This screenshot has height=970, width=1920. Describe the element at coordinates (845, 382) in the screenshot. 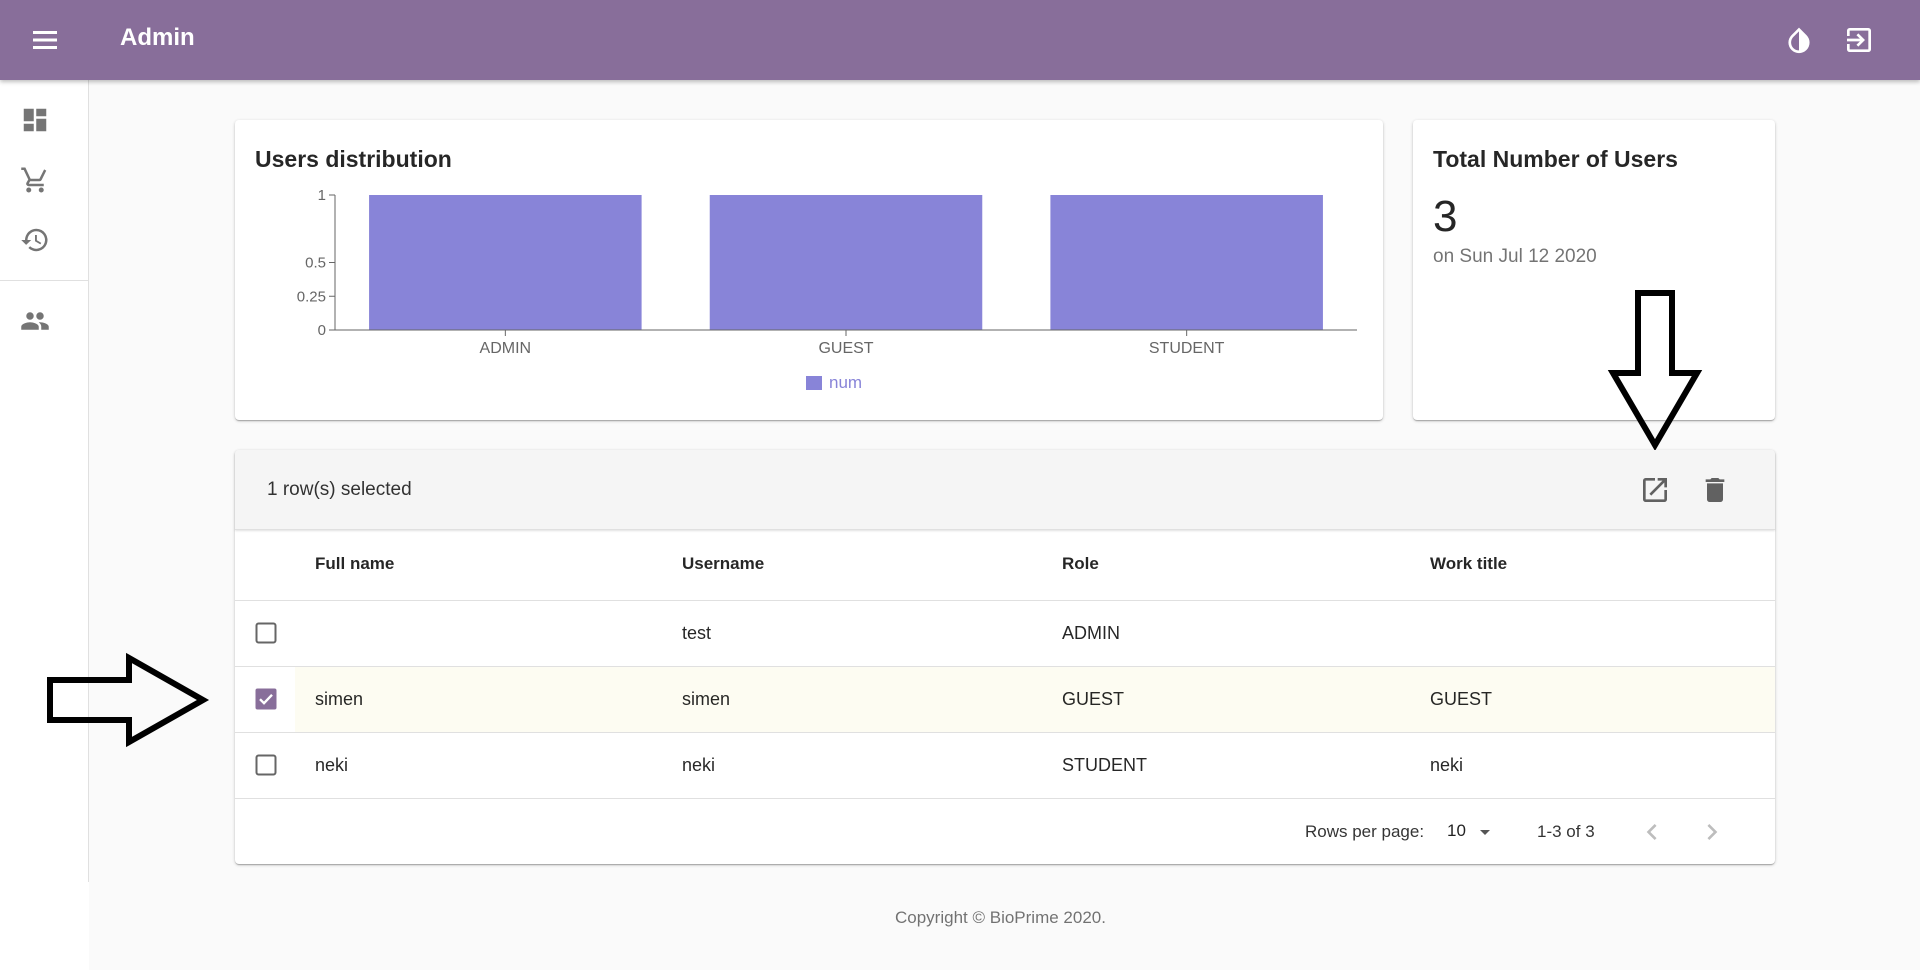

I see `legend-label: num` at that location.